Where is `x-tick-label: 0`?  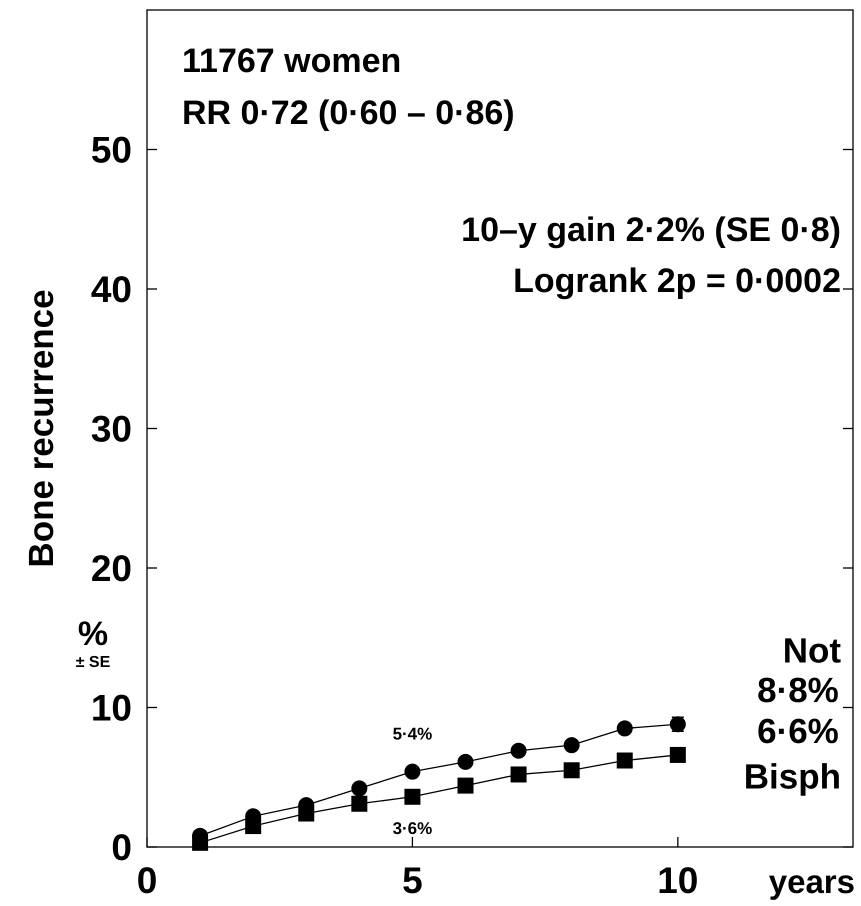
x-tick-label: 0 is located at coordinates (147, 880).